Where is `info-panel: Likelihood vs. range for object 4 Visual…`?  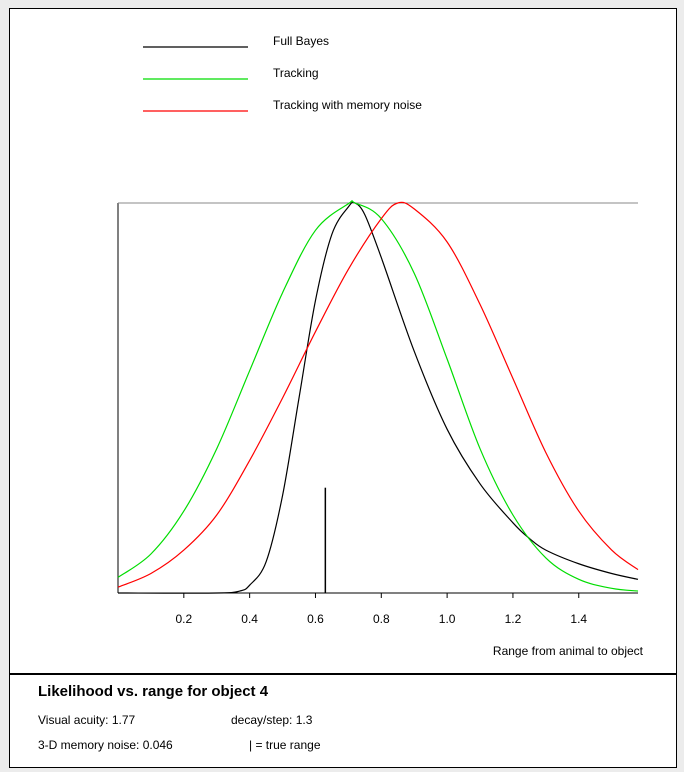 info-panel: Likelihood vs. range for object 4 Visual… is located at coordinates (343, 721).